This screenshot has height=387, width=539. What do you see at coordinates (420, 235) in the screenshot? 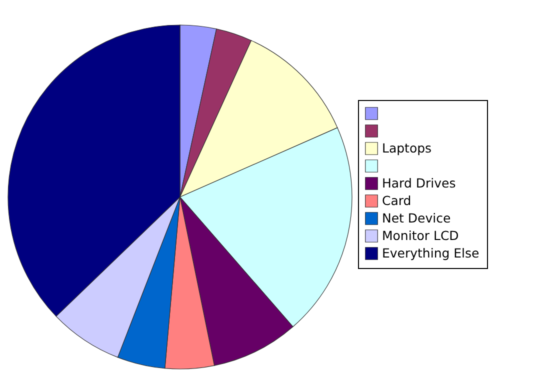
I see `legend-label: Monitor LCD` at bounding box center [420, 235].